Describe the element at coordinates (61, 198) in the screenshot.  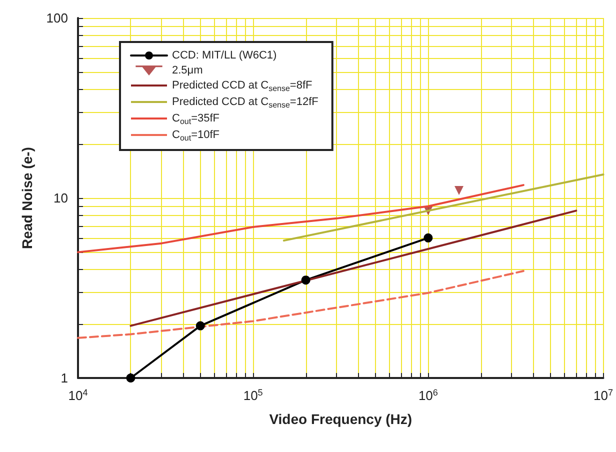
I see `y-tick-label: 10` at that location.